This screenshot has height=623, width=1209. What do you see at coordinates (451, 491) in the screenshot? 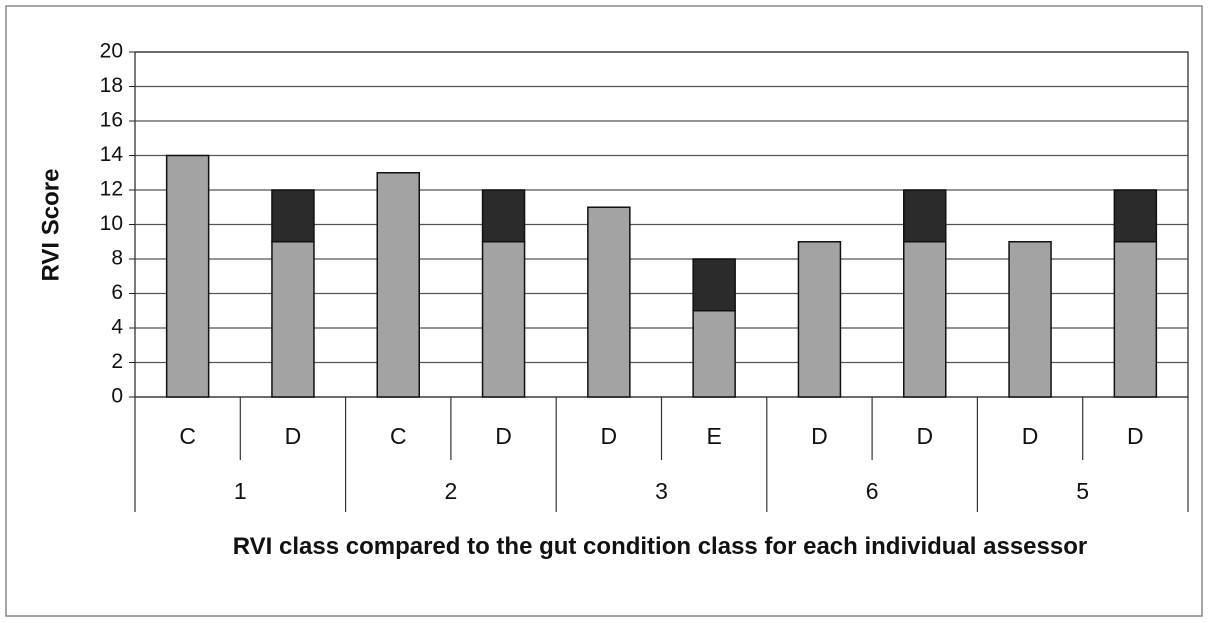
I see `group-label: 2` at bounding box center [451, 491].